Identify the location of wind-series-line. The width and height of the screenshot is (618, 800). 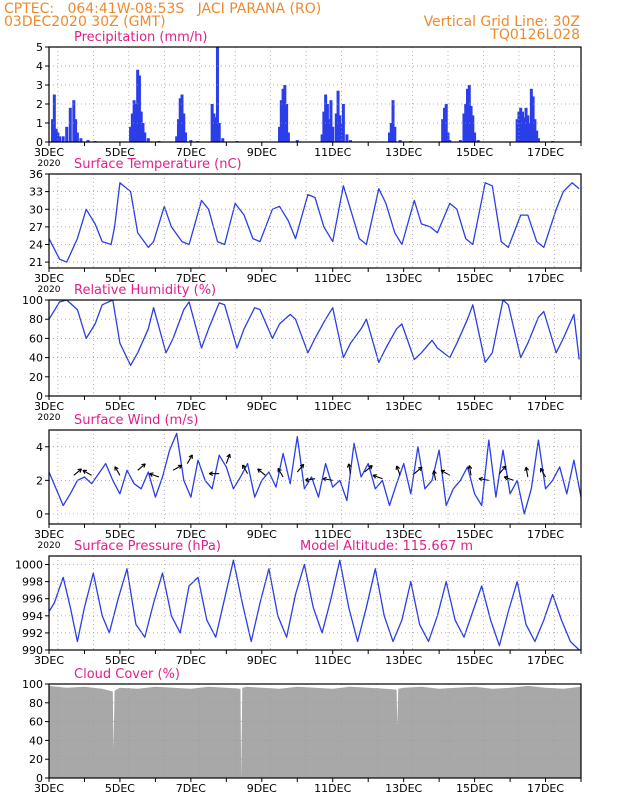
(315, 473).